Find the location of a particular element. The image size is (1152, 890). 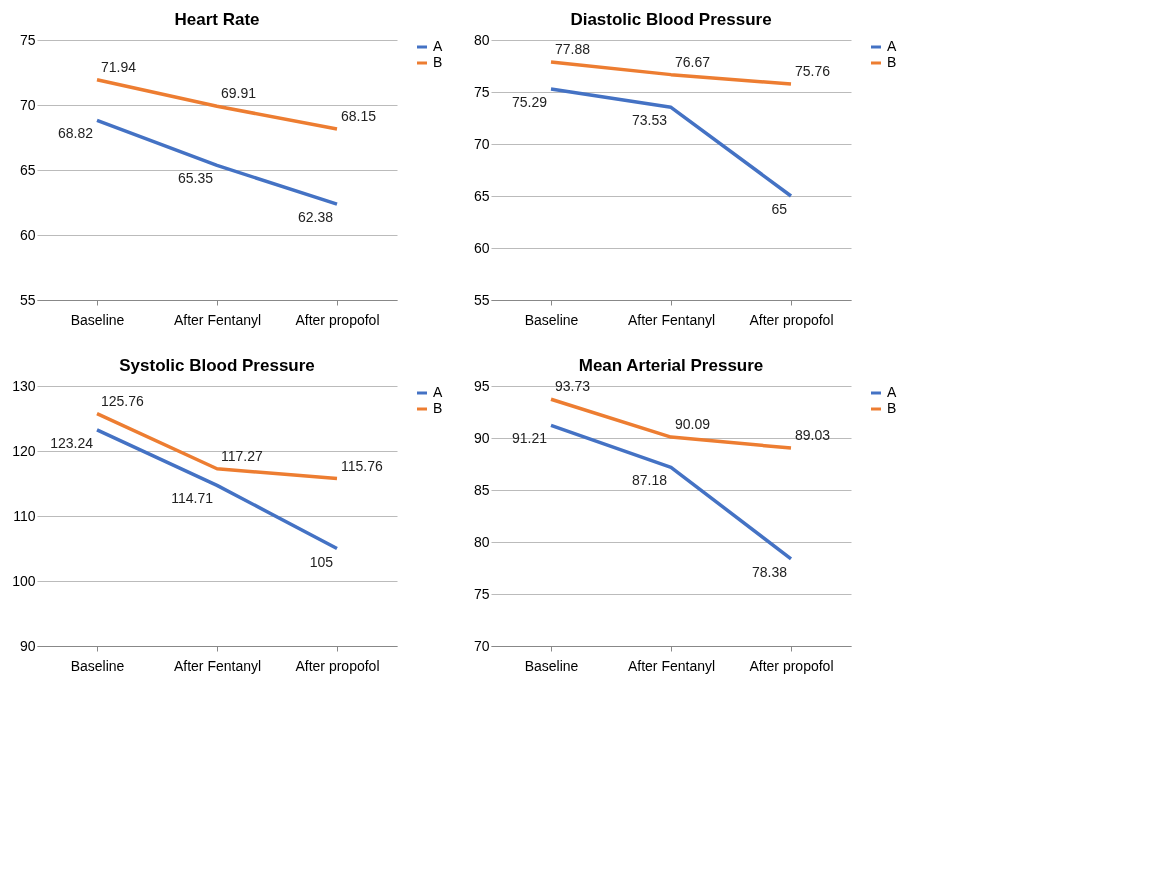

data-label: 105 is located at coordinates (321, 561).